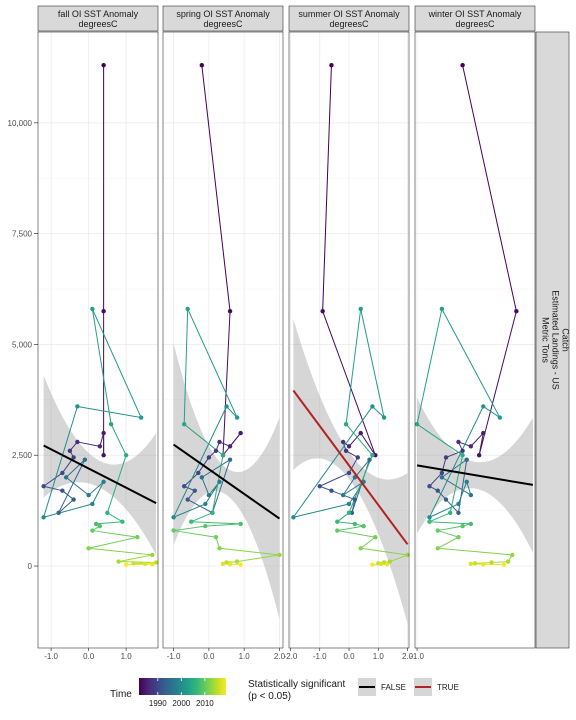  Describe the element at coordinates (22, 344) in the screenshot. I see `y-tick-label: 5,000` at that location.